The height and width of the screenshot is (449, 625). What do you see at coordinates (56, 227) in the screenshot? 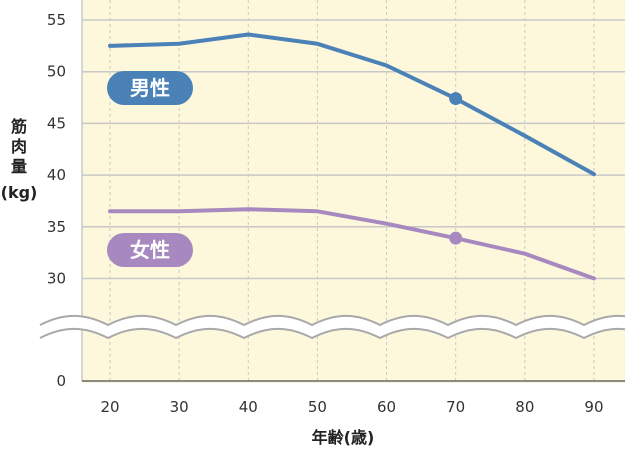
I see `y-tick-label: 35` at bounding box center [56, 227].